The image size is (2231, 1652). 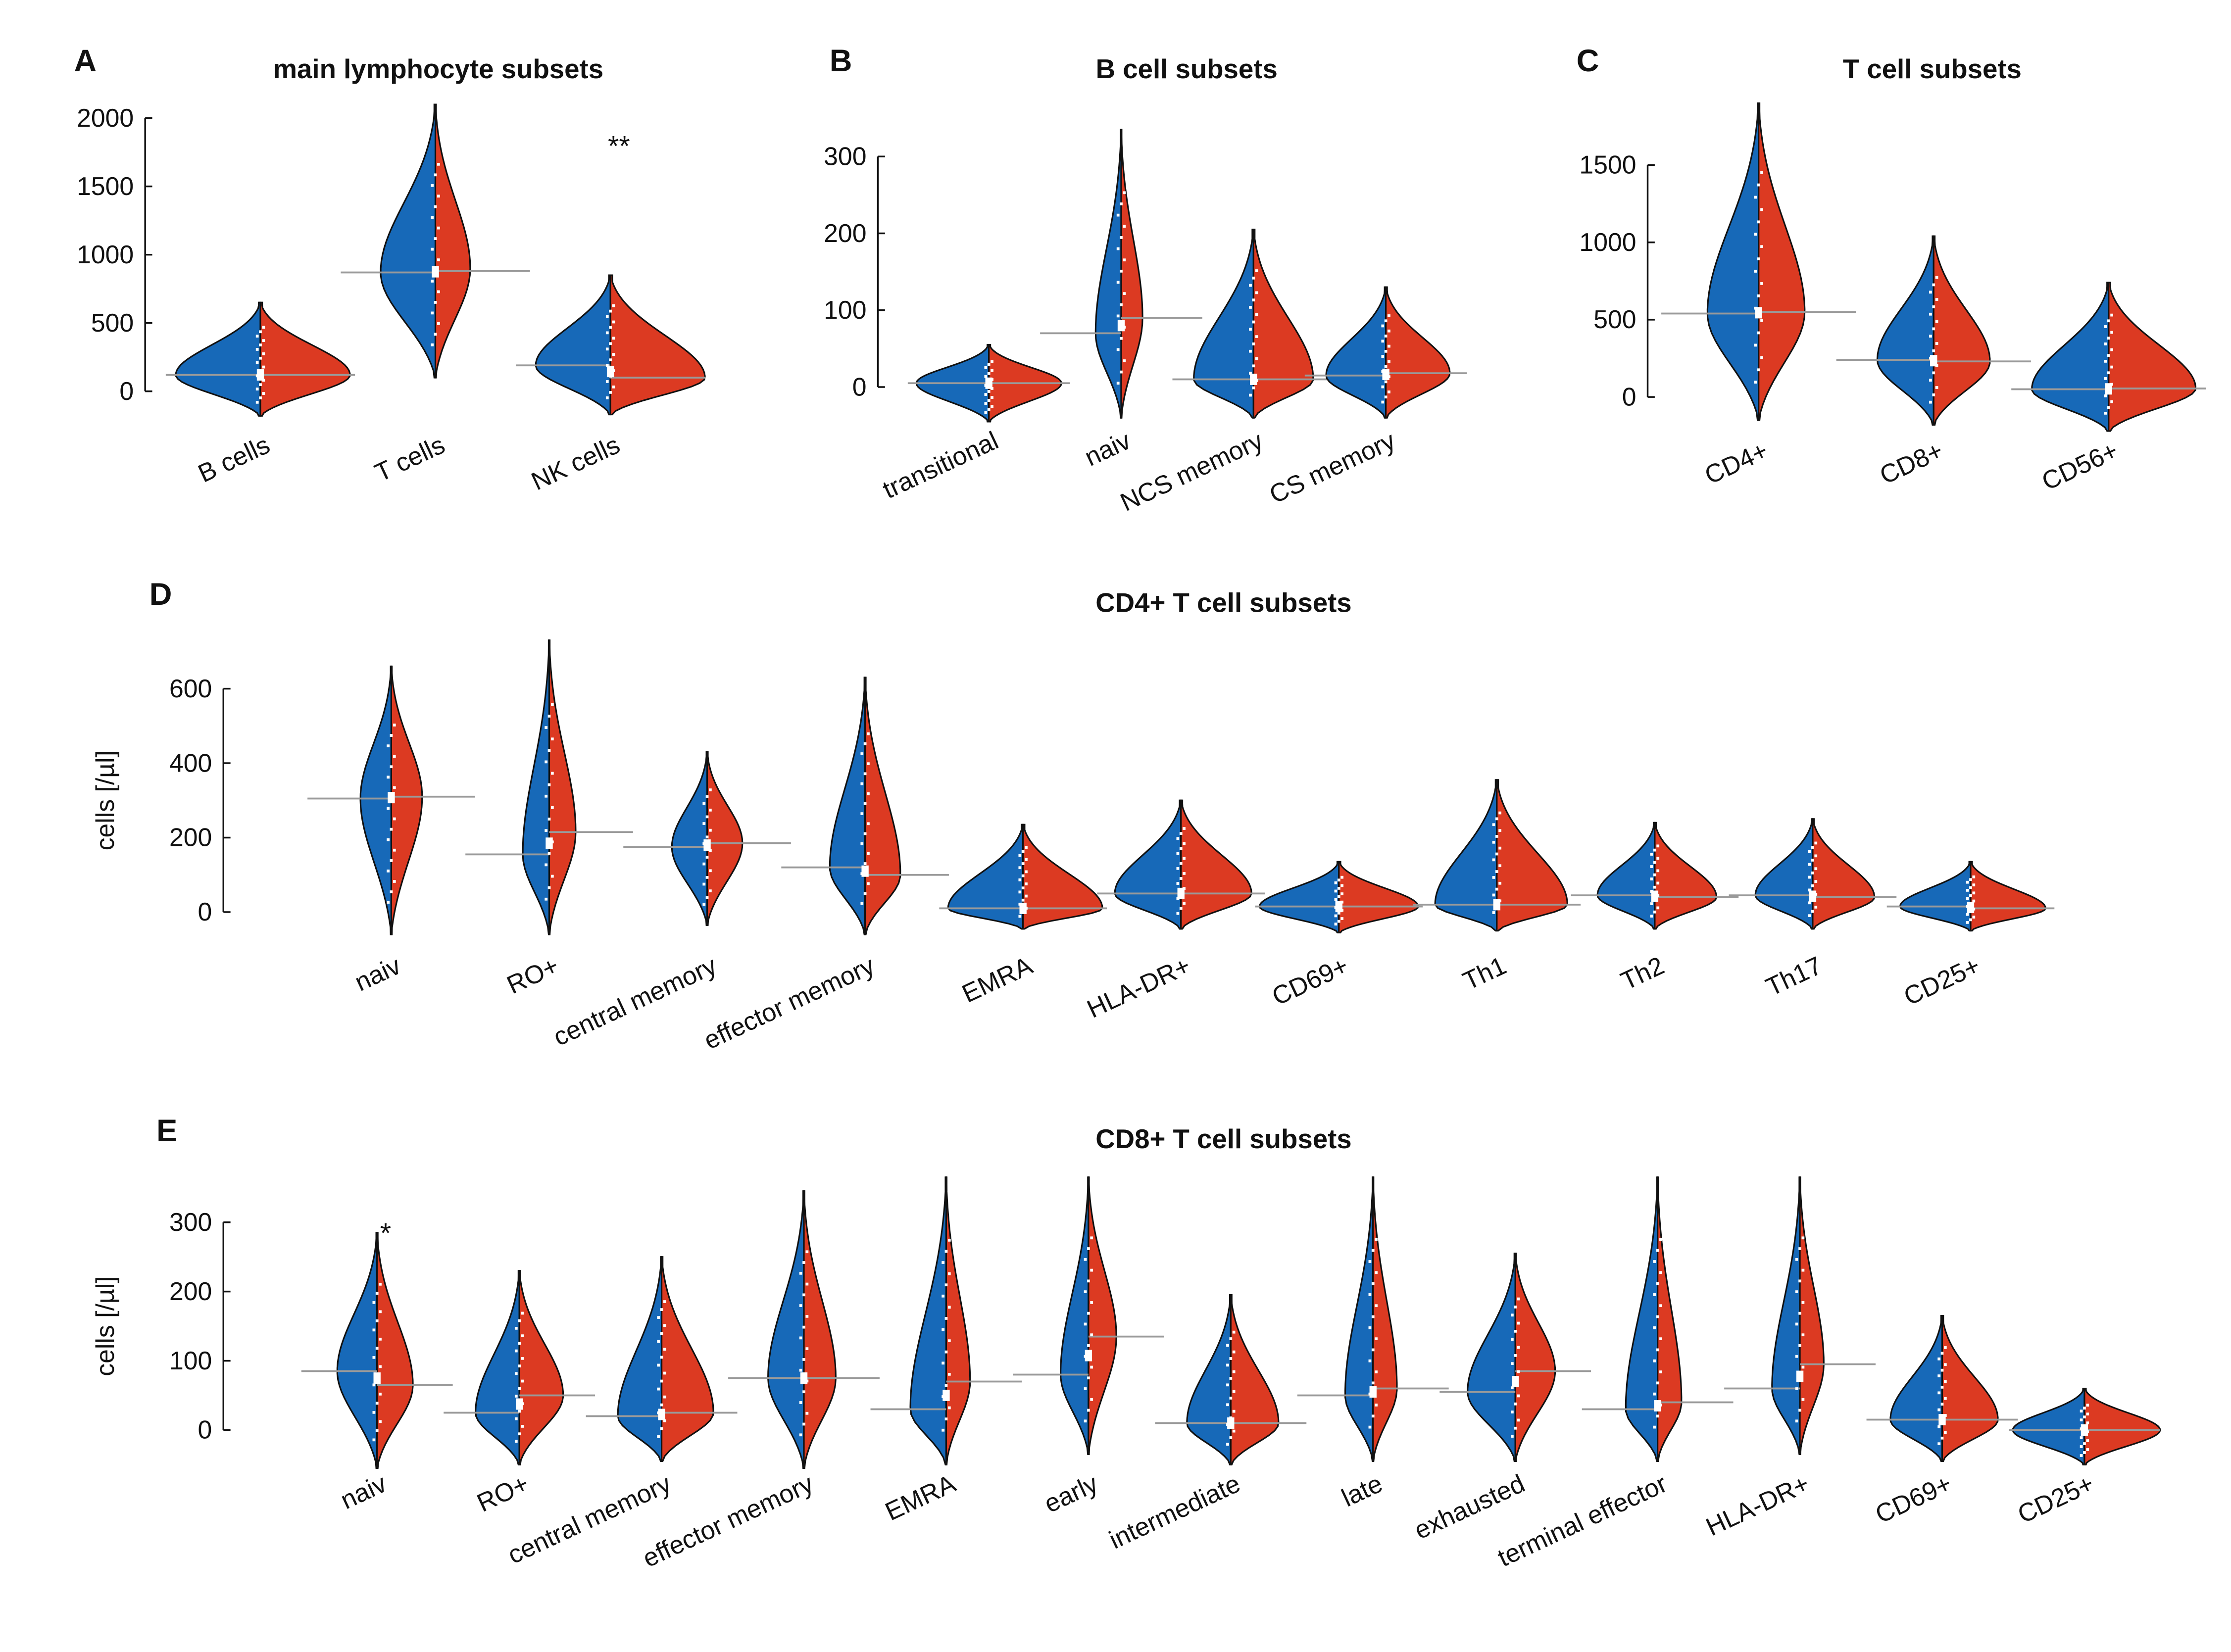 What do you see at coordinates (1655, 876) in the screenshot?
I see `violin-th2` at bounding box center [1655, 876].